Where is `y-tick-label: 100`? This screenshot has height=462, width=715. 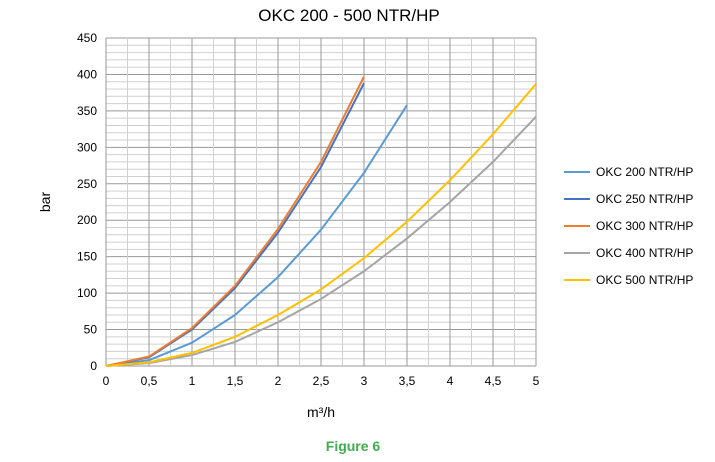 y-tick-label: 100 is located at coordinates (87, 293).